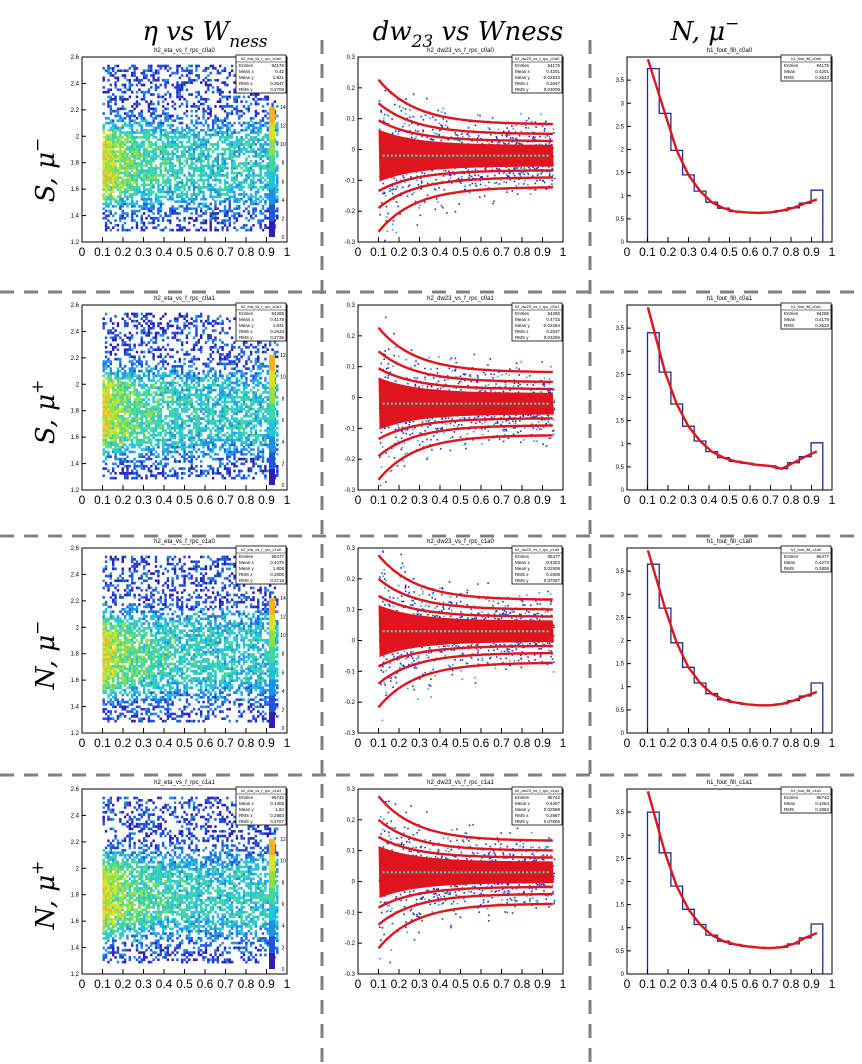  Describe the element at coordinates (460, 51) in the screenshot. I see `plot-title: h2_dw23_vs_f_rpc_c0a0` at that location.